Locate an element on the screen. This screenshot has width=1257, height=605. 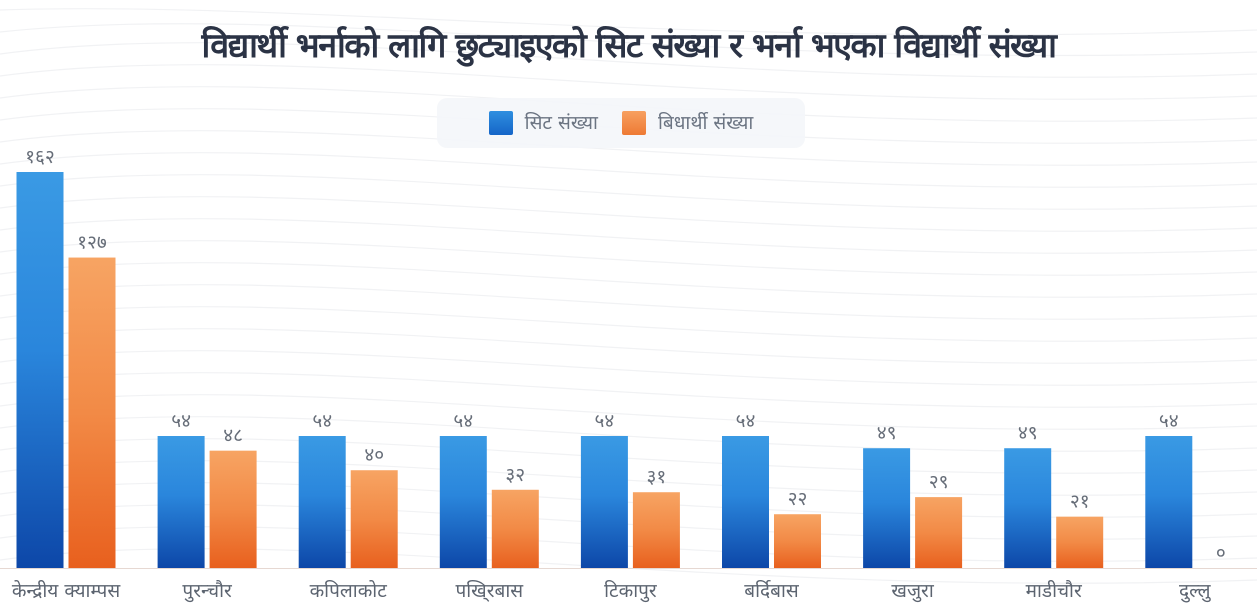
value-label-students-2: ४० is located at coordinates (374, 455).